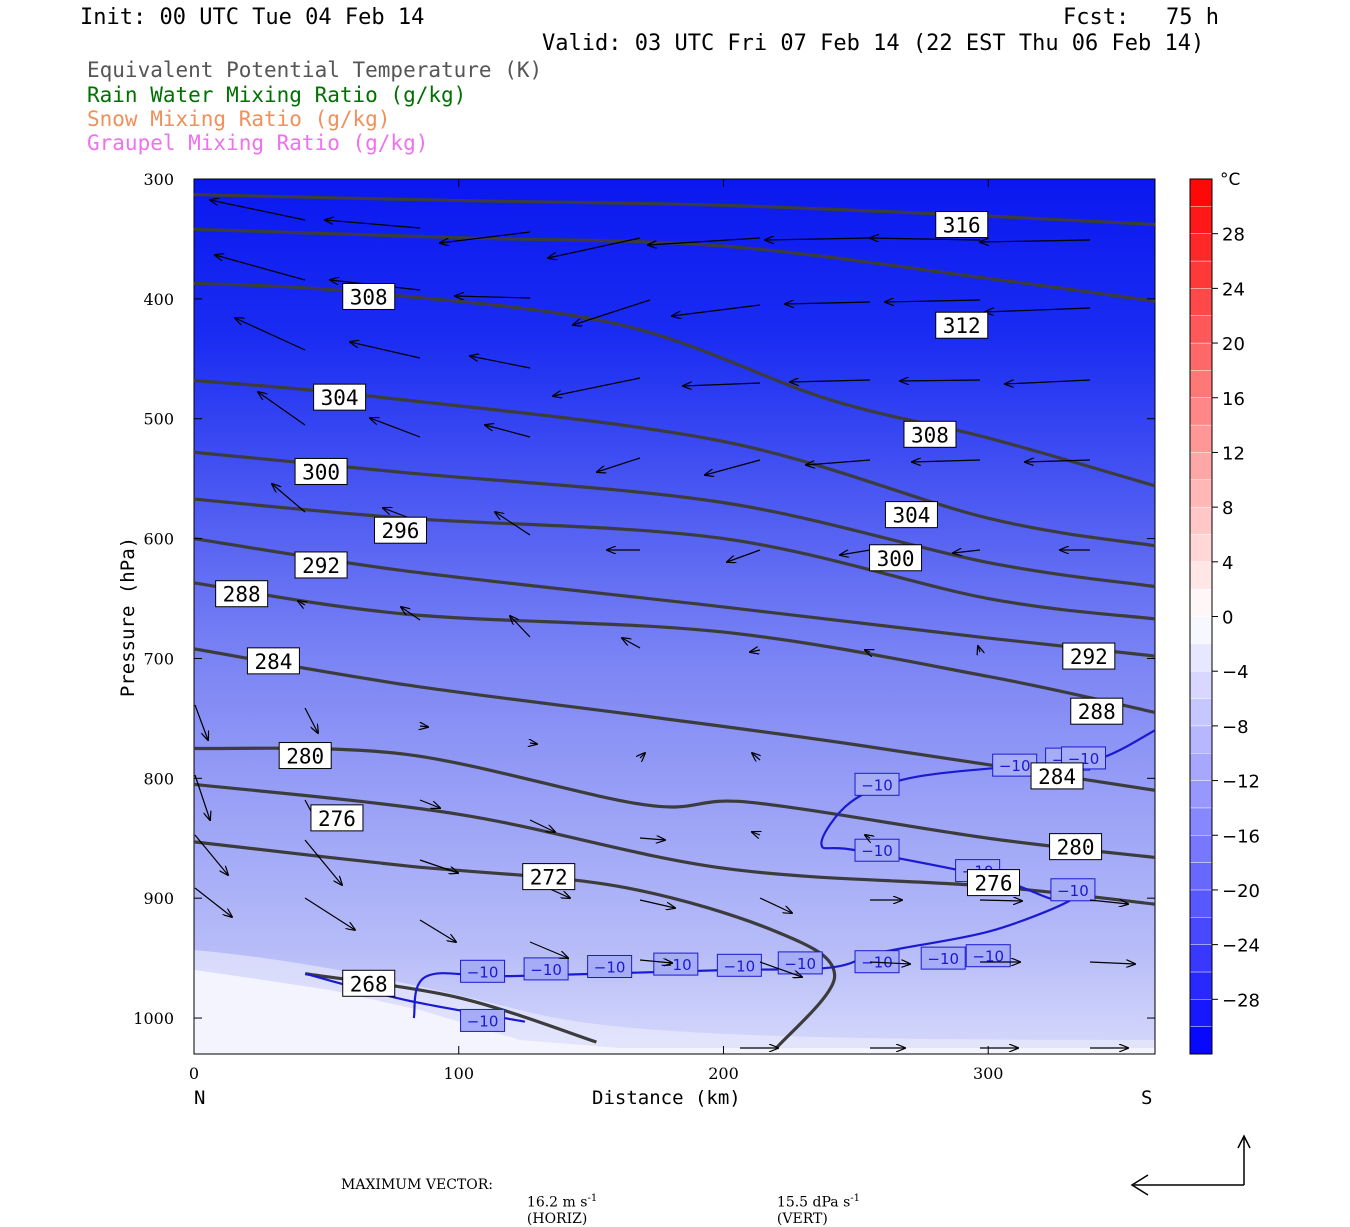 Image resolution: width=1350 pixels, height=1227 pixels. I want to click on temp-label-11: −10, so click(1015, 765).